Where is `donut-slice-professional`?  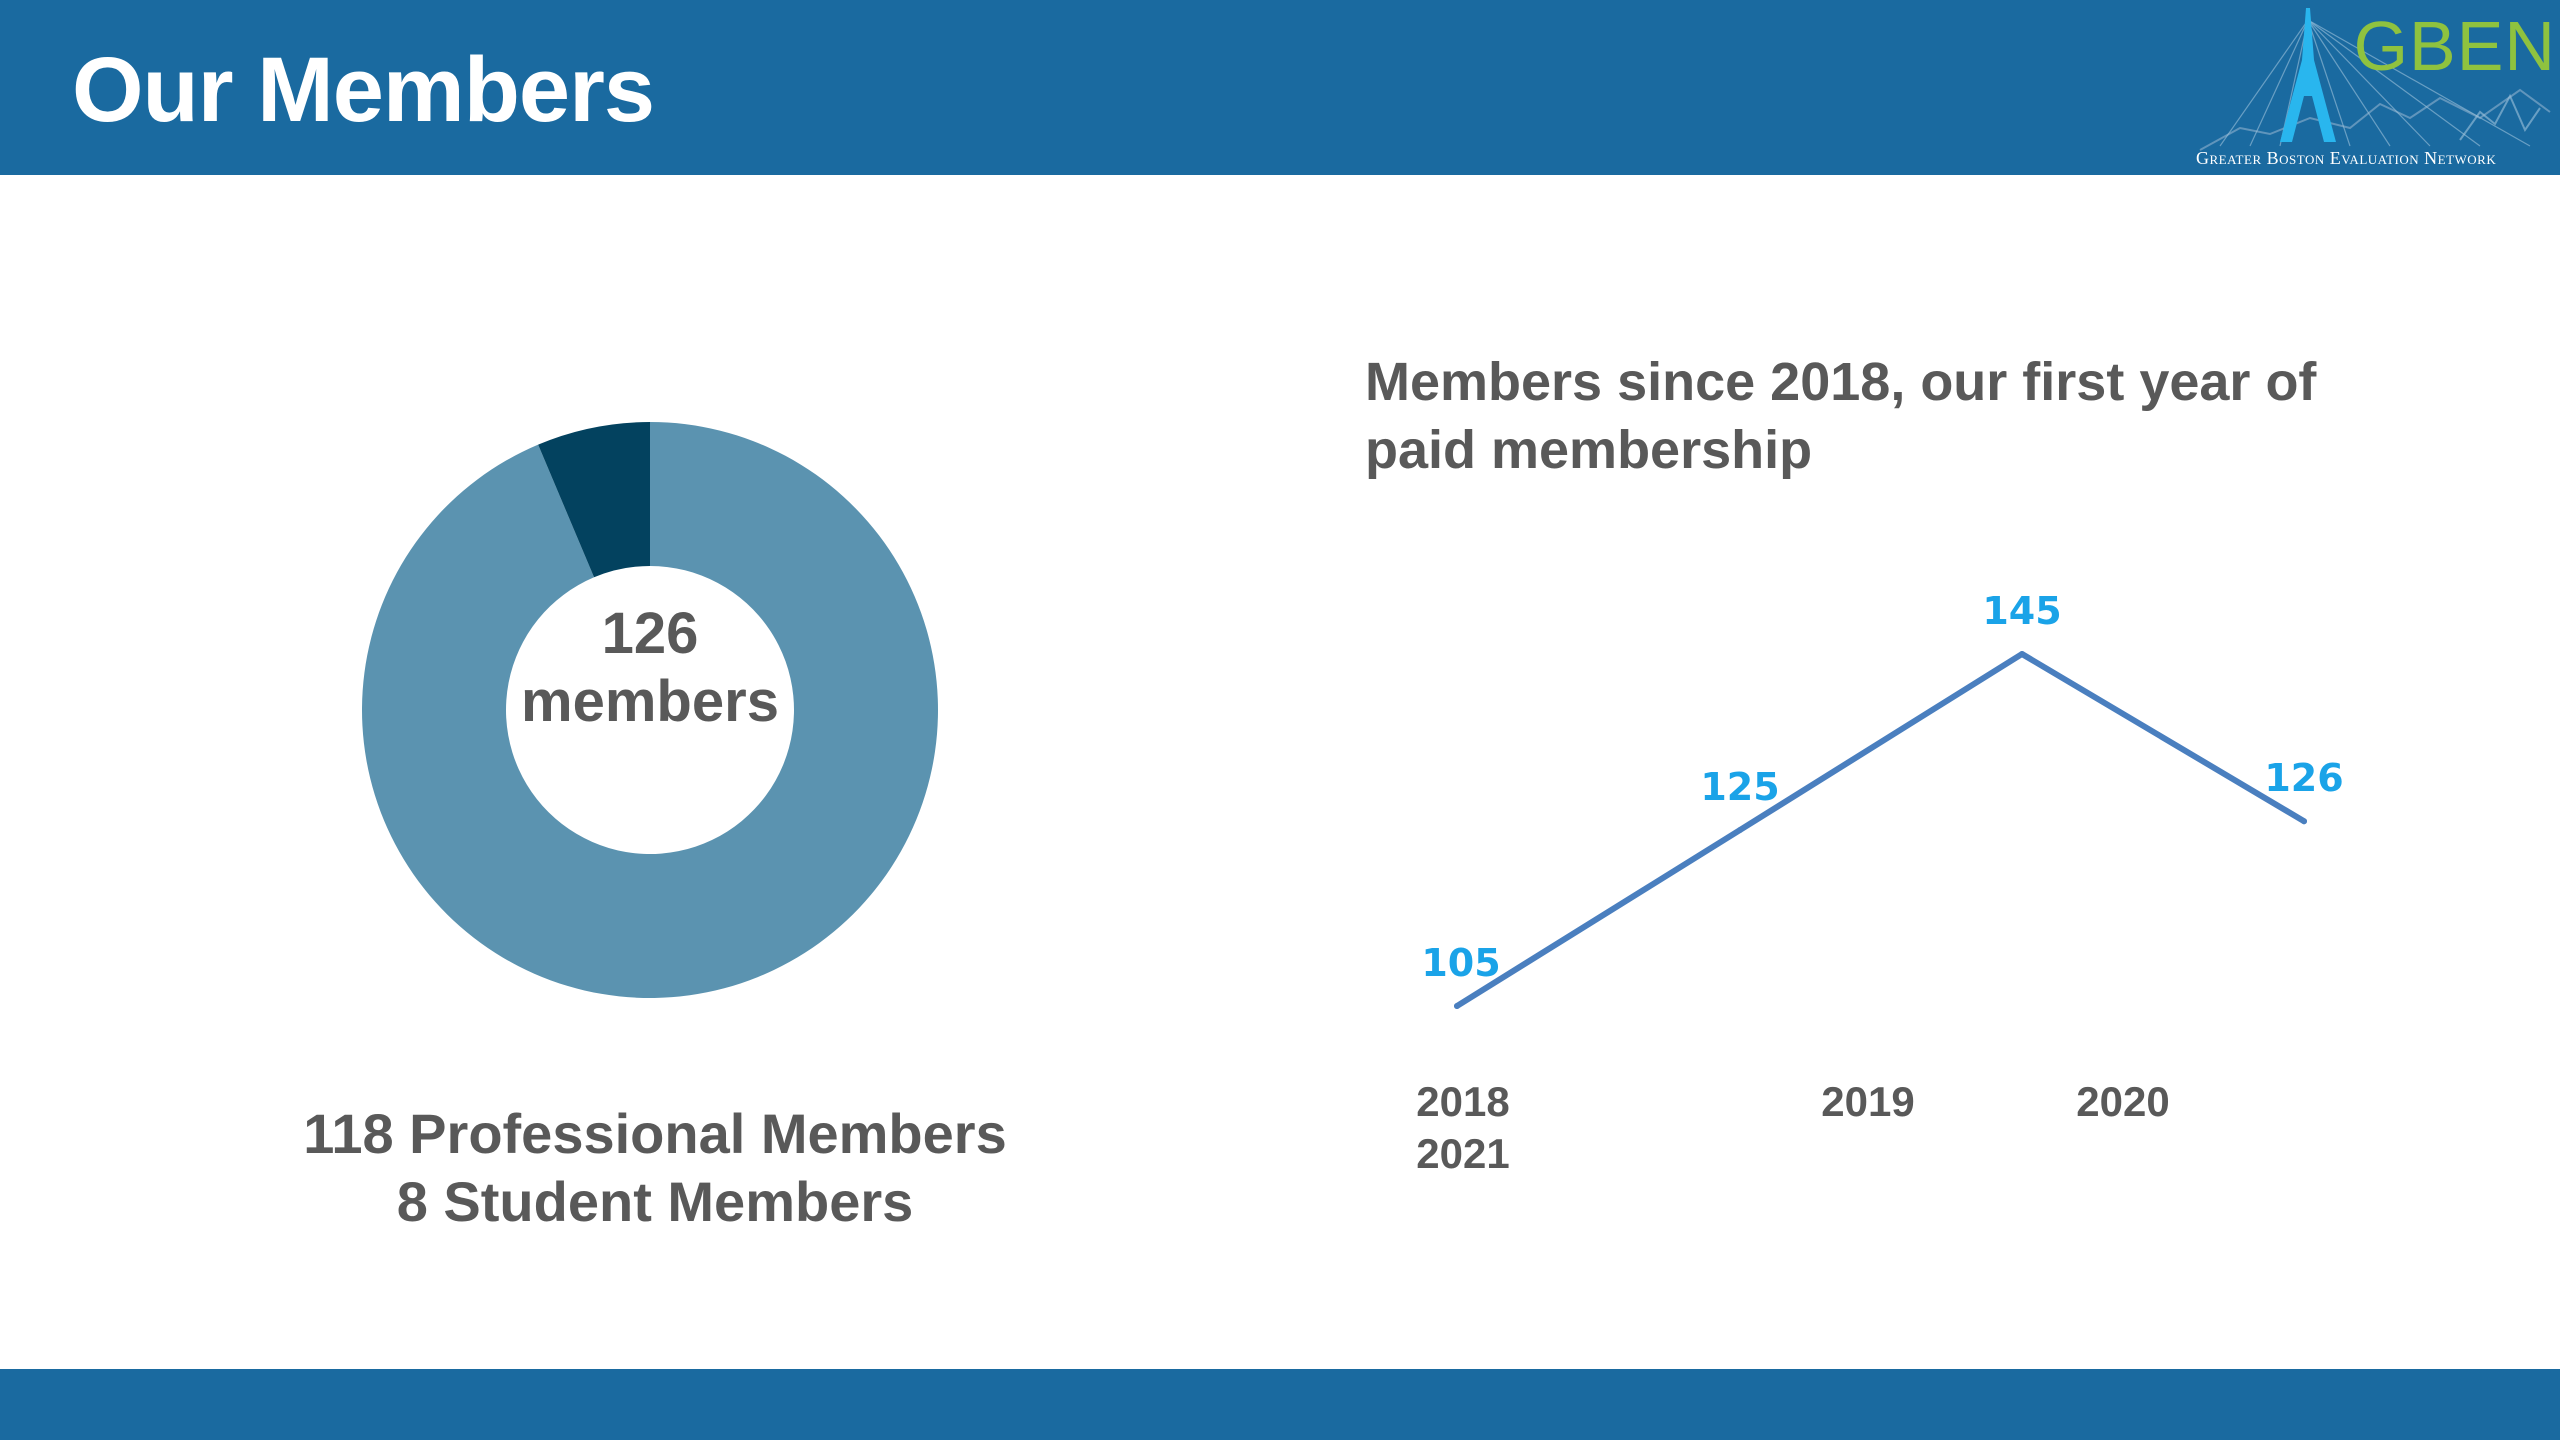 donut-slice-professional is located at coordinates (649, 710).